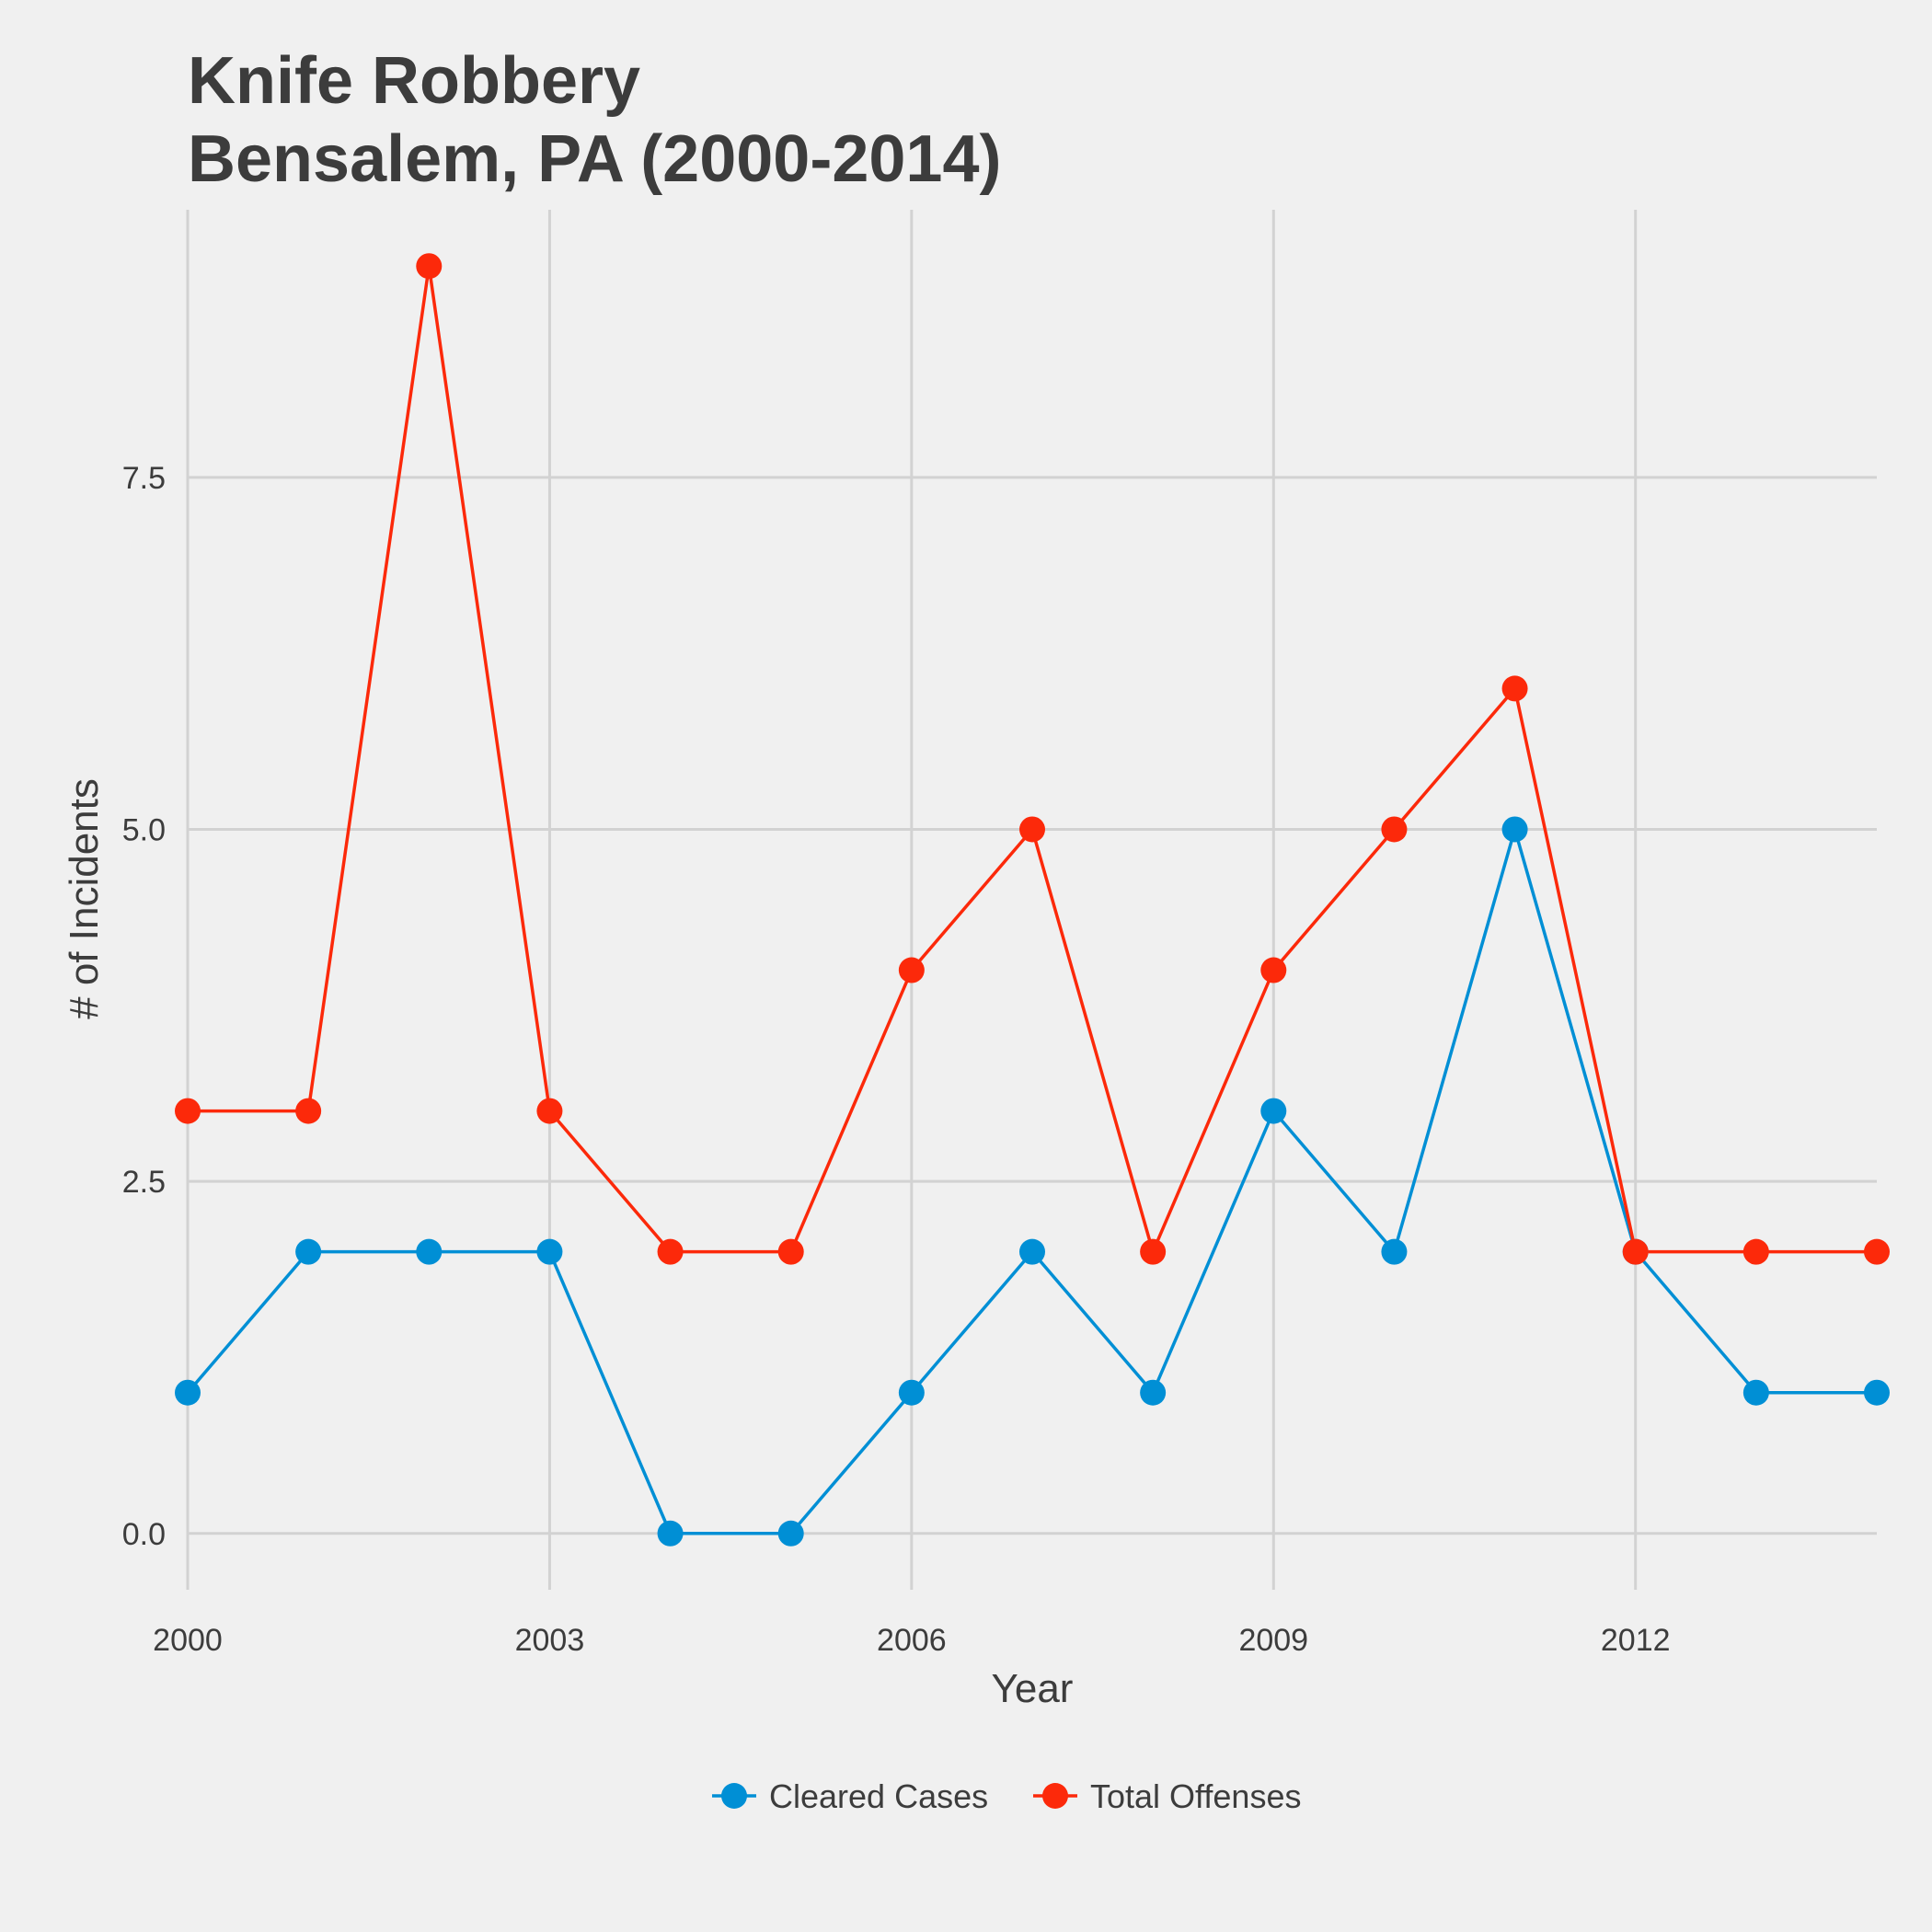 The image size is (1932, 1932). Describe the element at coordinates (144, 478) in the screenshot. I see `y-tick-label: 7.5` at that location.